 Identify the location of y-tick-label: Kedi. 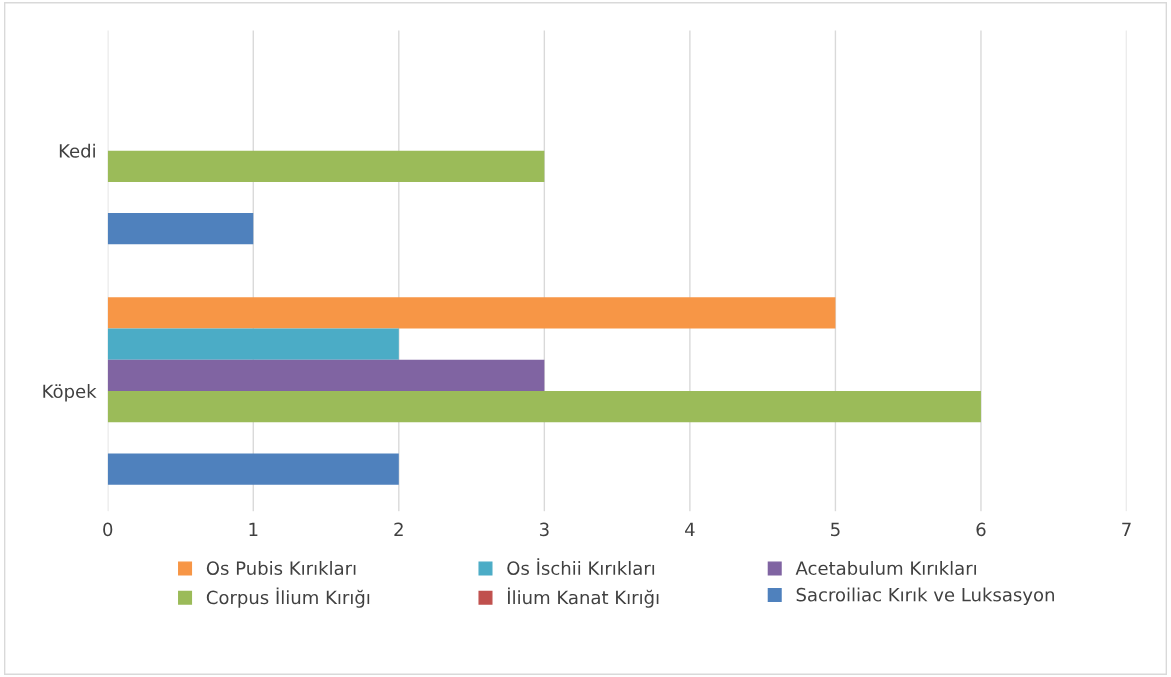
(77, 150).